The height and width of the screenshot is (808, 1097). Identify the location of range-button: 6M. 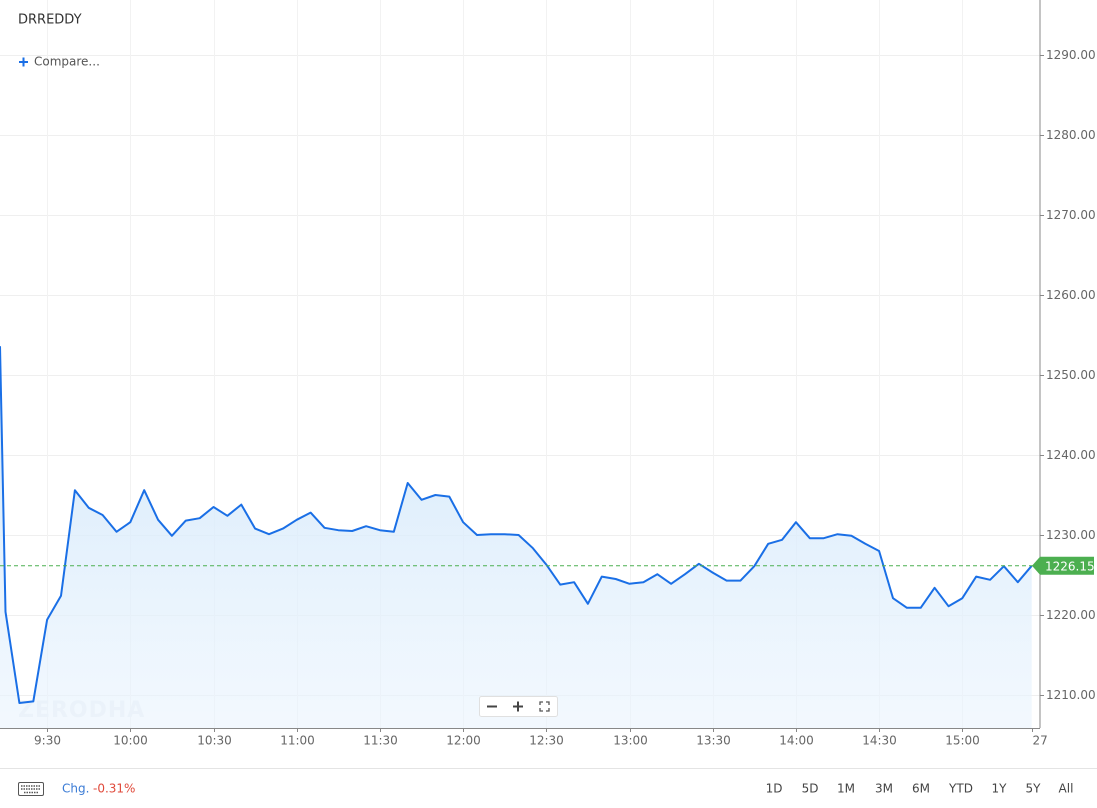
(921, 789).